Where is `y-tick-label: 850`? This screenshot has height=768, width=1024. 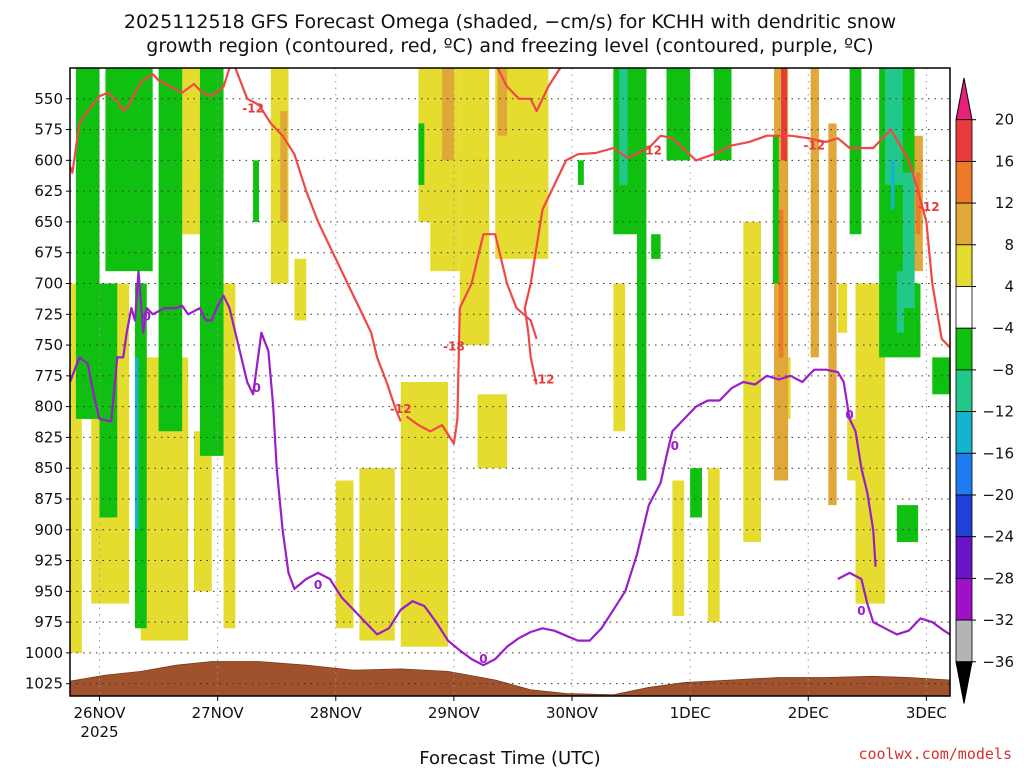
y-tick-label: 850 is located at coordinates (48, 468).